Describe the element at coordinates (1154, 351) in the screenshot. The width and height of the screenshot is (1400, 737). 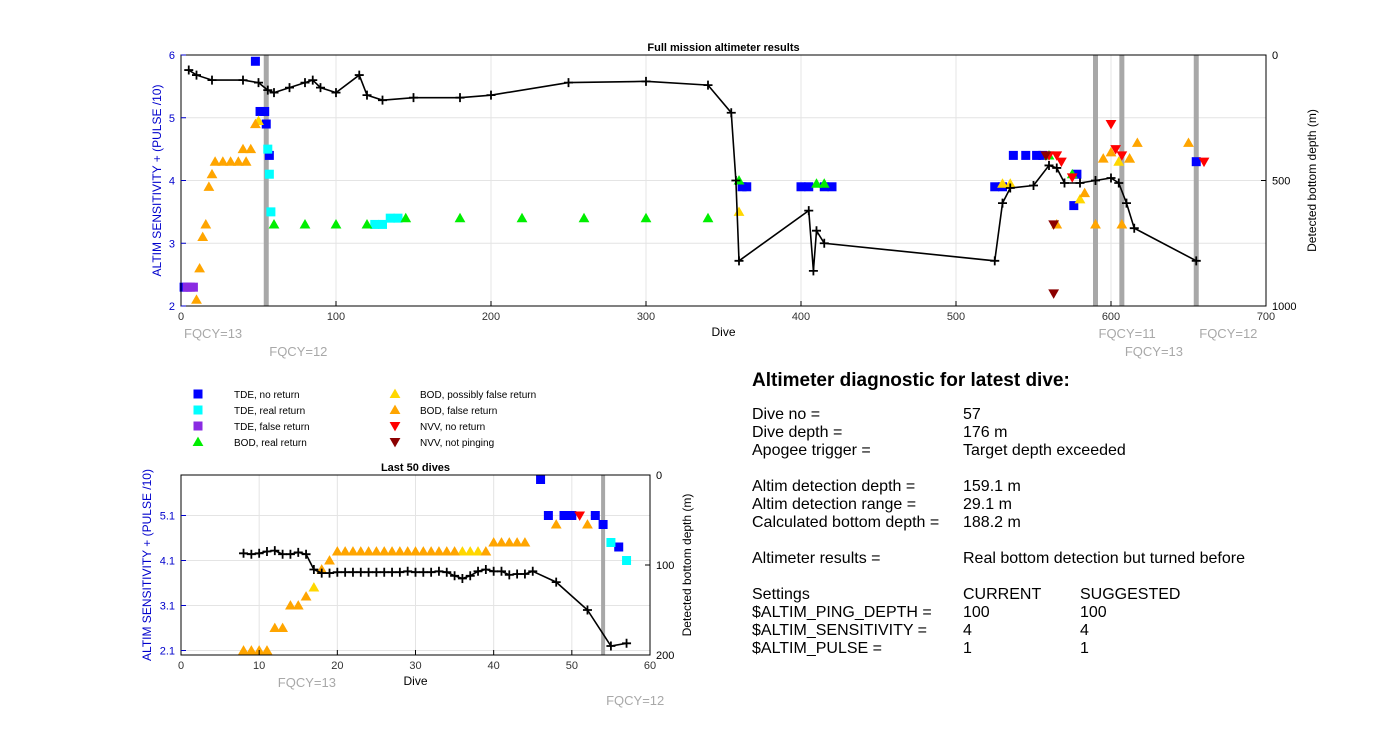
I see `fqcy-label: FQCY=13` at that location.